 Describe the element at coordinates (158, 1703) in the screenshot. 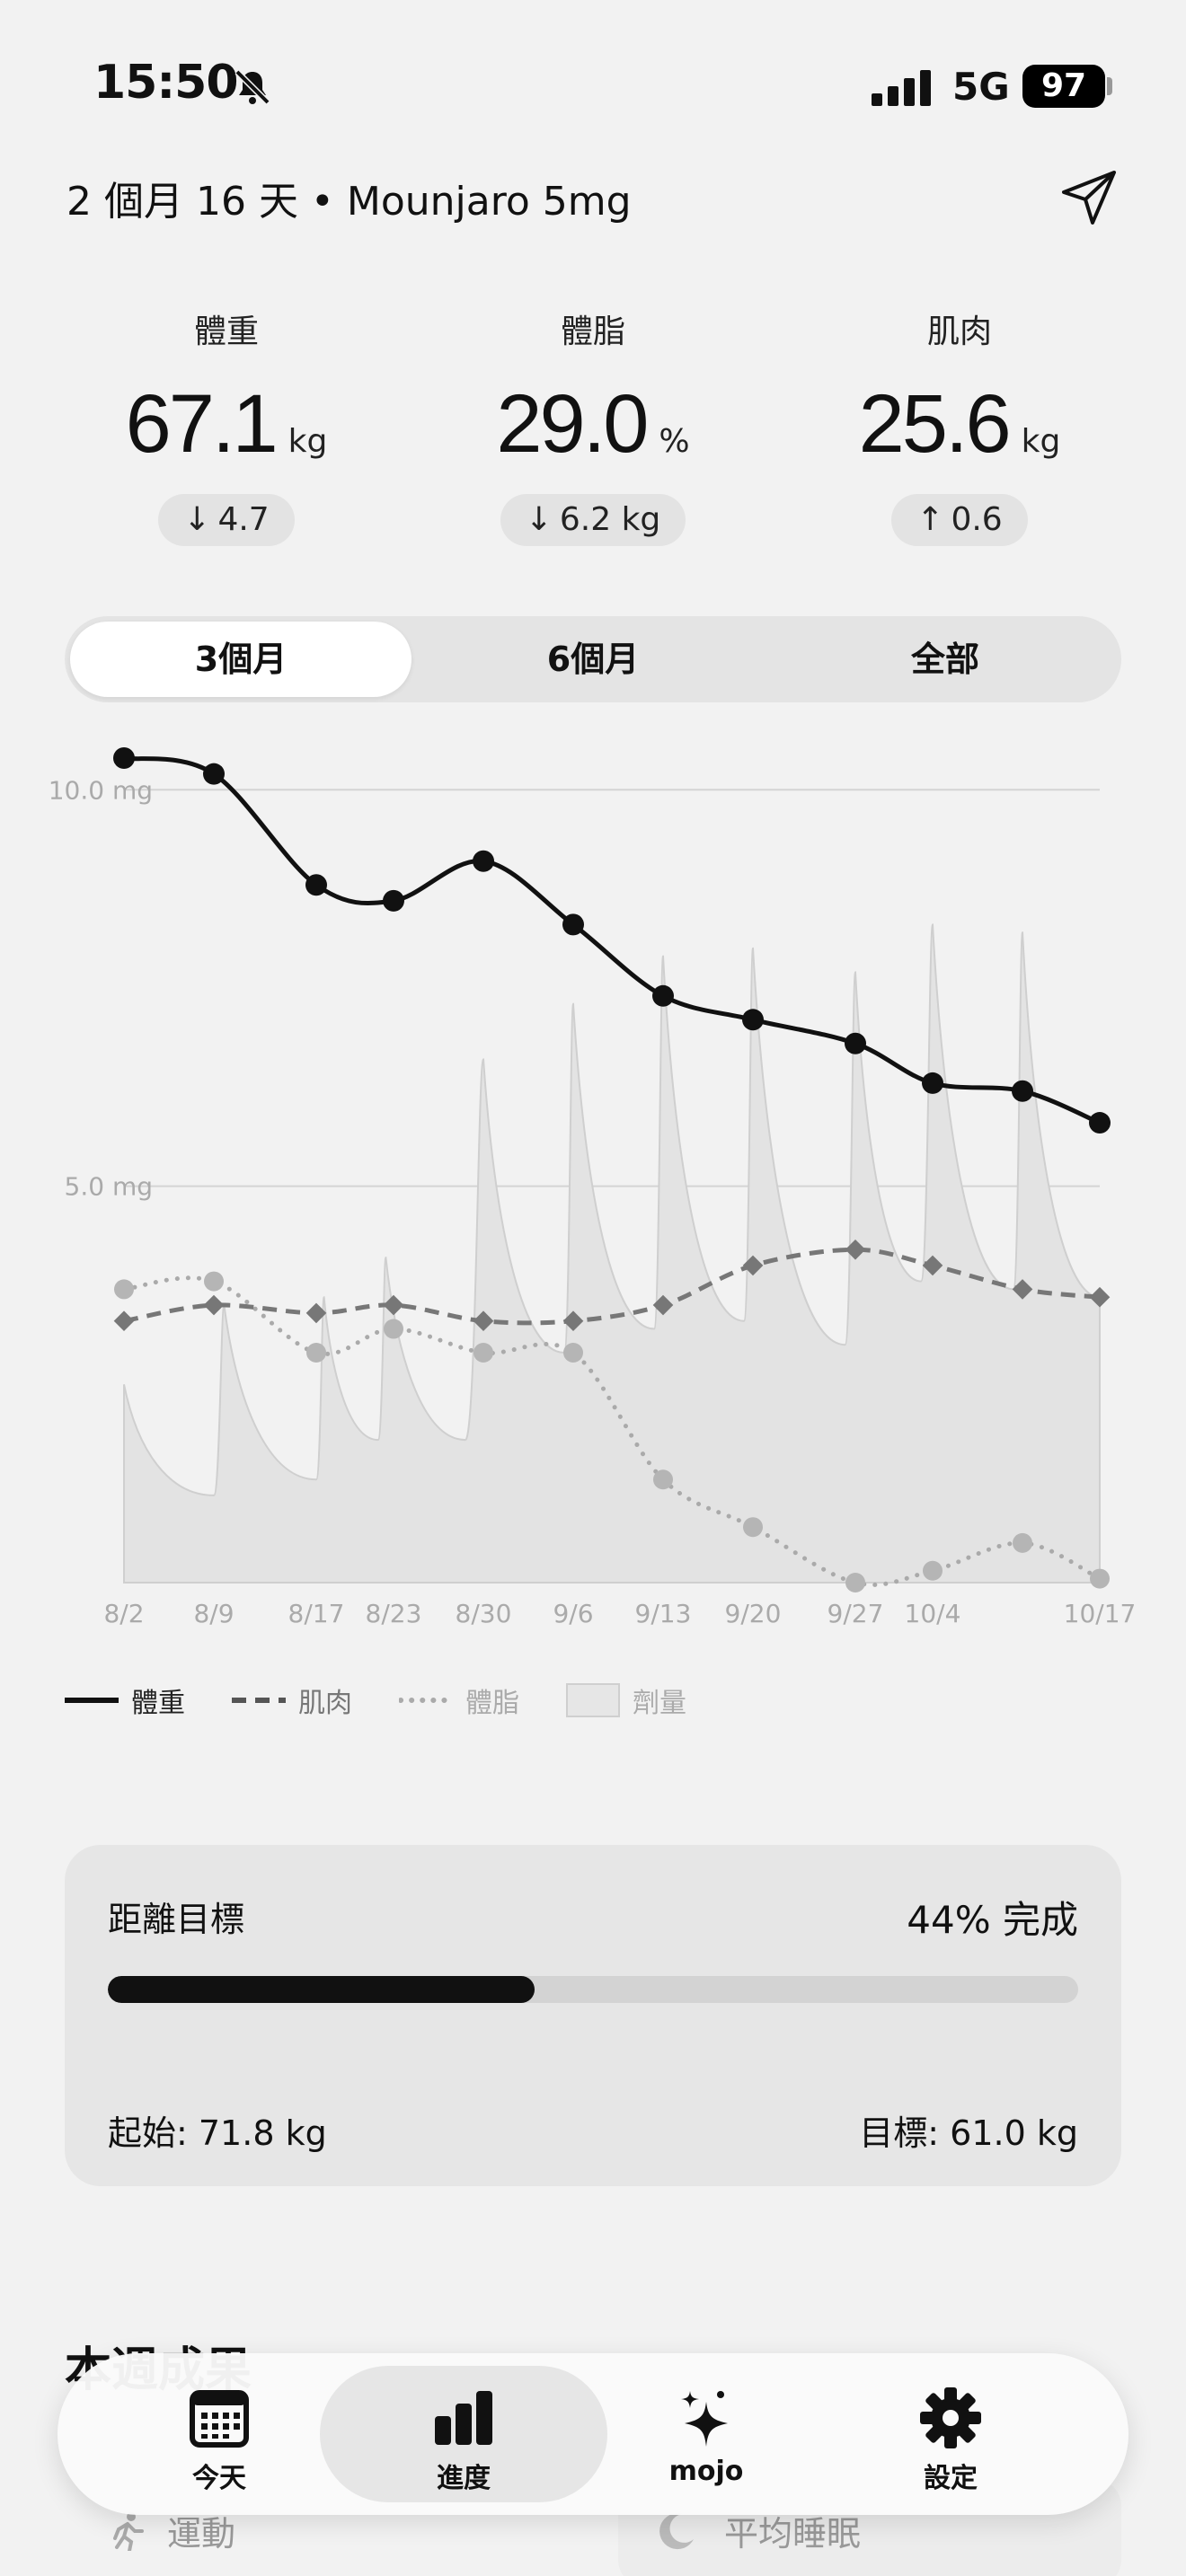

I see `legend-label: 體重` at that location.